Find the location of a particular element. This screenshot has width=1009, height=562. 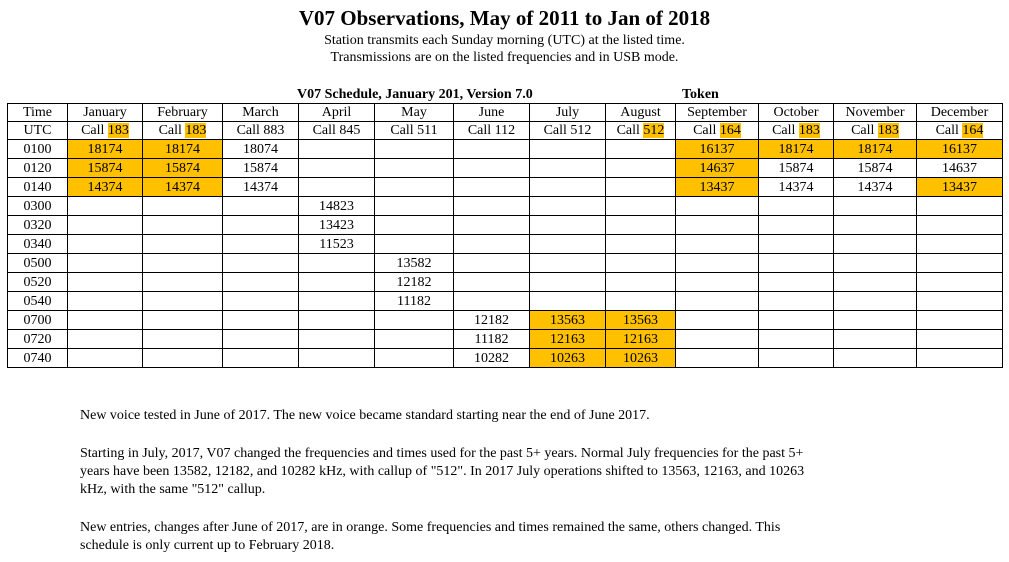

table-row: 0300 14823 is located at coordinates (505, 206).